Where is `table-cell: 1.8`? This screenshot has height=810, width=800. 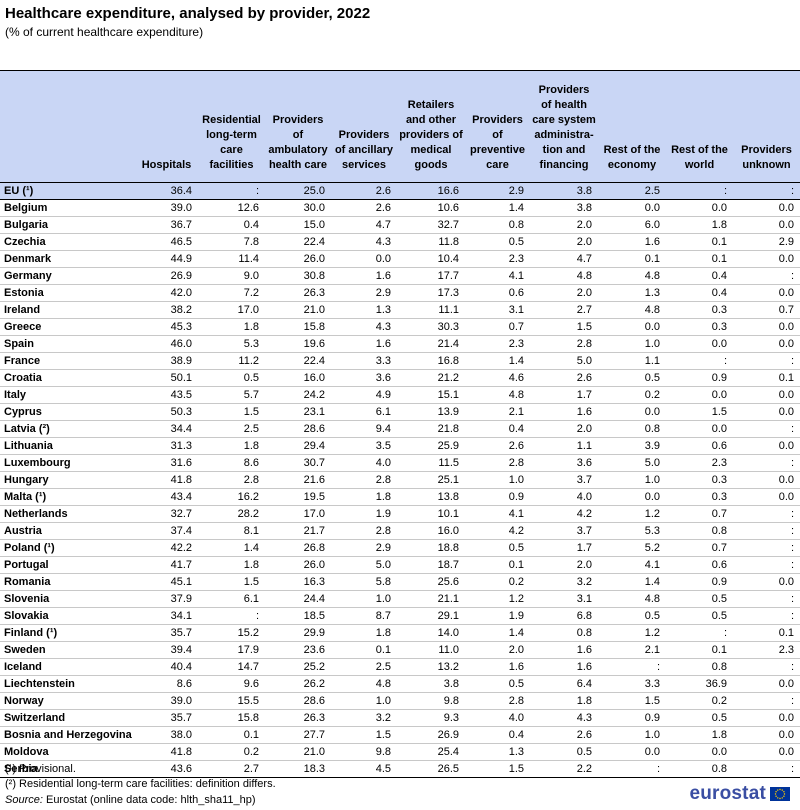
table-cell: 1.8 is located at coordinates (364, 633).